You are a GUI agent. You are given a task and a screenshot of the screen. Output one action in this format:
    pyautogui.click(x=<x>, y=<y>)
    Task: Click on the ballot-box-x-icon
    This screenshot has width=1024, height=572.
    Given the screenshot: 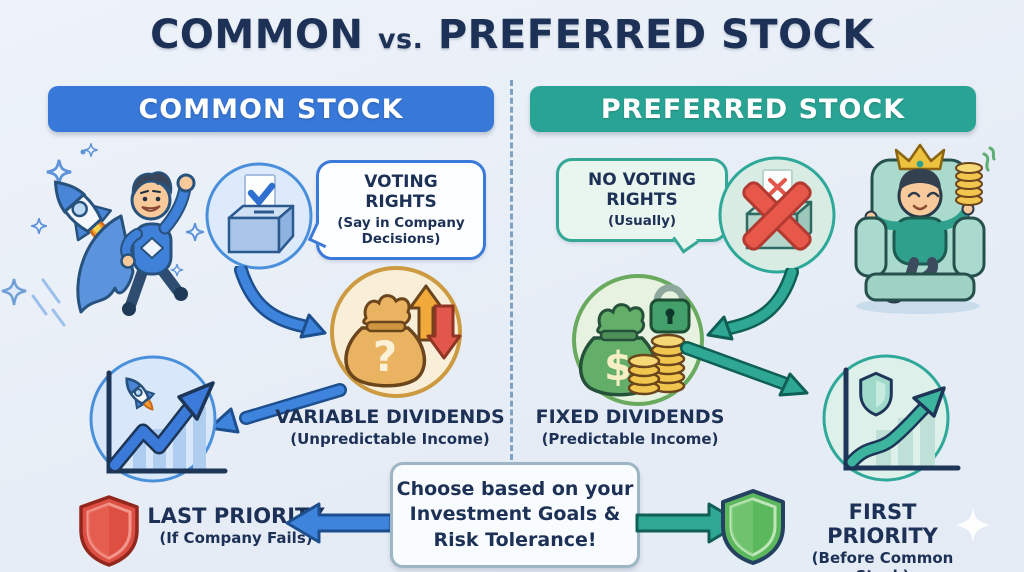 What is the action you would take?
    pyautogui.click(x=777, y=215)
    